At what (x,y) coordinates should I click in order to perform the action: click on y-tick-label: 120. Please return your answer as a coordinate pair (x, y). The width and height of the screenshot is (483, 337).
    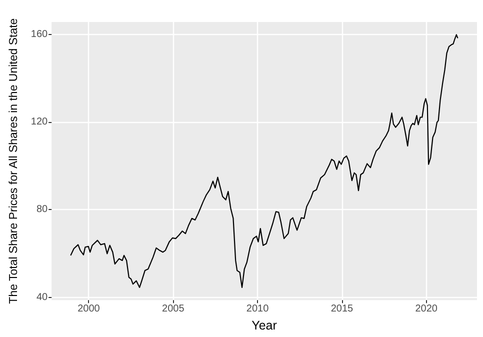
    Looking at the image, I should click on (39, 122).